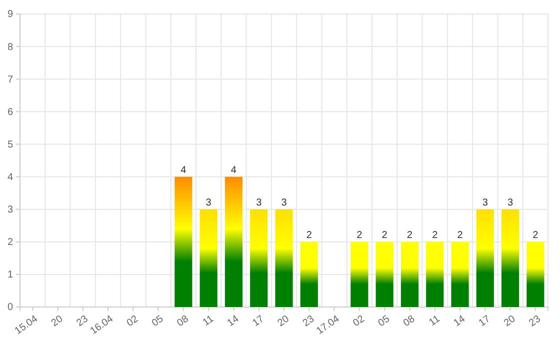 Image resolution: width=560 pixels, height=341 pixels. Describe the element at coordinates (10, 177) in the screenshot. I see `y-tick-label: 4` at that location.